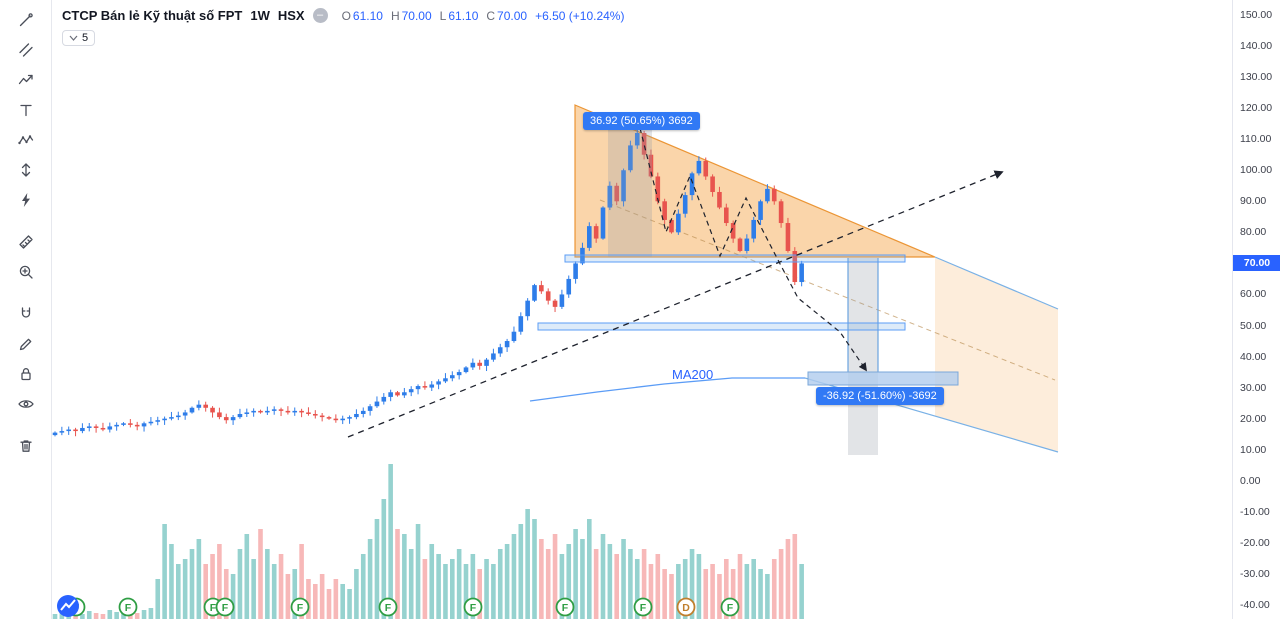  I want to click on measure-tool, so click(26, 242).